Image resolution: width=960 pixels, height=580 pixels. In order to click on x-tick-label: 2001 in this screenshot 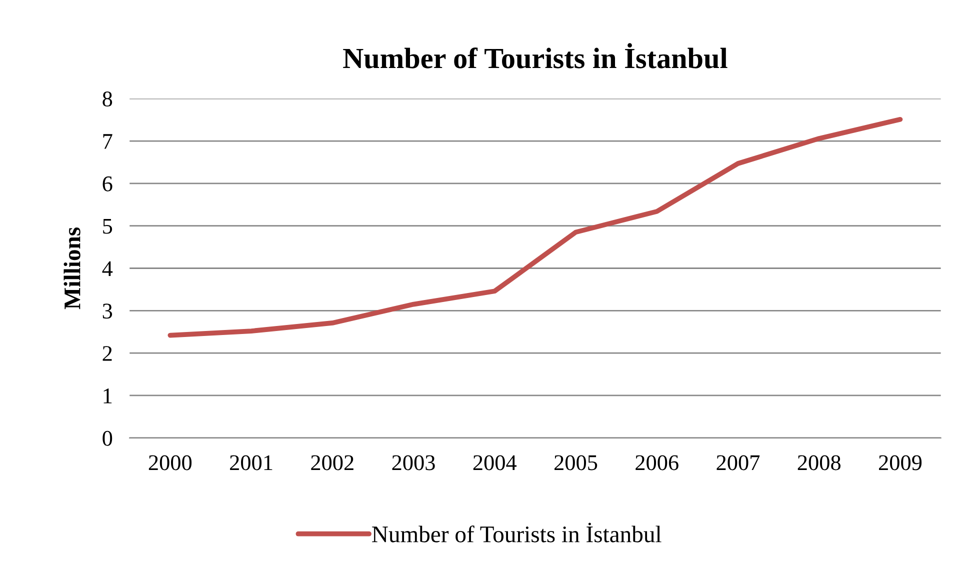, I will do `click(251, 462)`.